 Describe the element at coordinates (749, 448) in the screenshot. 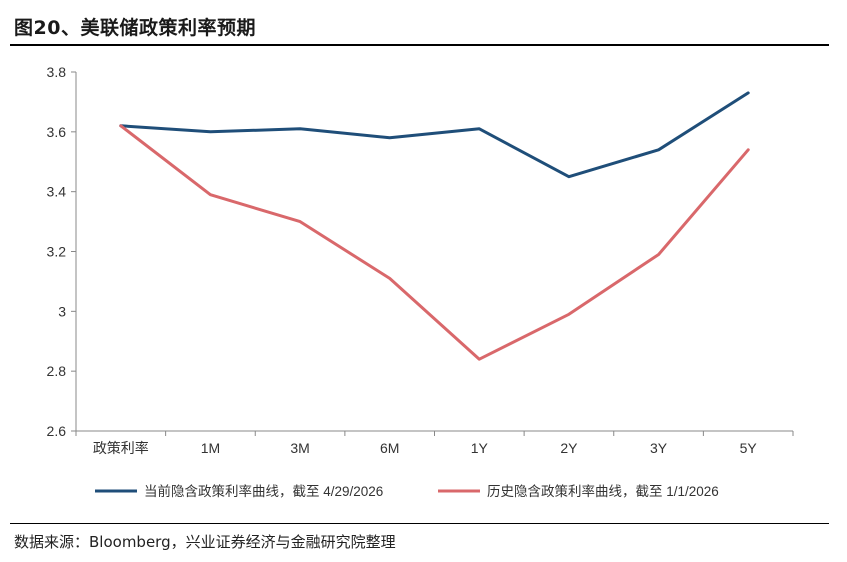

I see `x-tick-label: 5Y` at that location.